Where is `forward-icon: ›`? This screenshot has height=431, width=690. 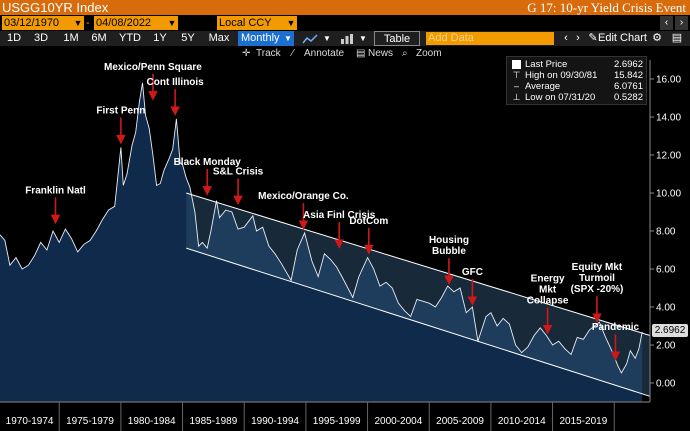 forward-icon: › is located at coordinates (681, 23).